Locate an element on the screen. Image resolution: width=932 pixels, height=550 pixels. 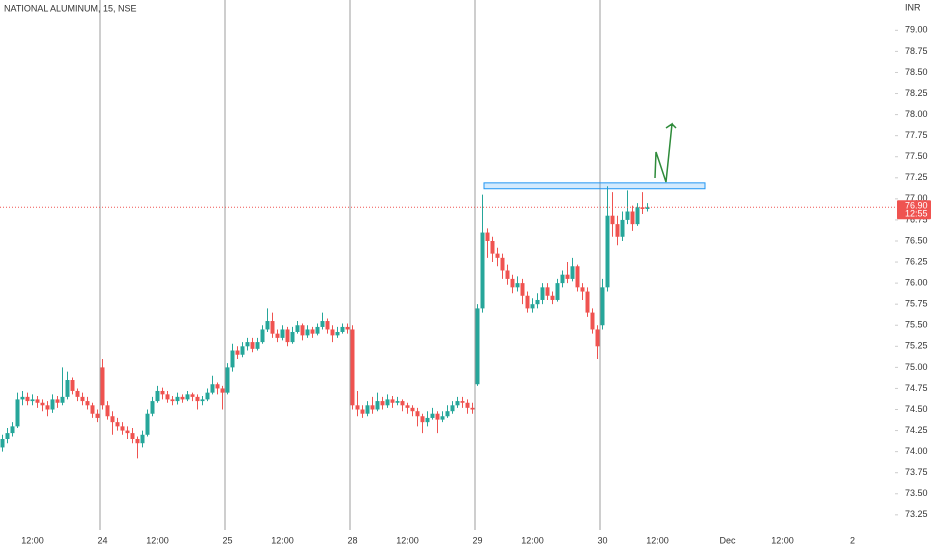
y-tick-label: 73.25 is located at coordinates (916, 514).